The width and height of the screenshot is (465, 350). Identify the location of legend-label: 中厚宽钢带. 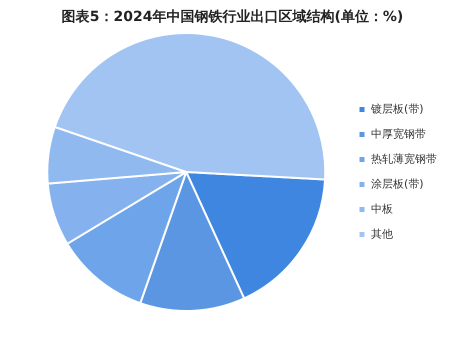
(398, 133).